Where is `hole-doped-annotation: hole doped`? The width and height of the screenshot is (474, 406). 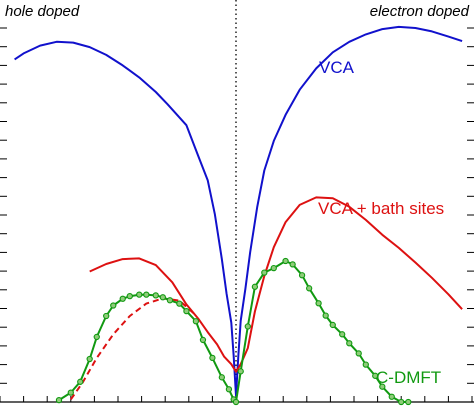
hole-doped-annotation: hole doped is located at coordinates (42, 11).